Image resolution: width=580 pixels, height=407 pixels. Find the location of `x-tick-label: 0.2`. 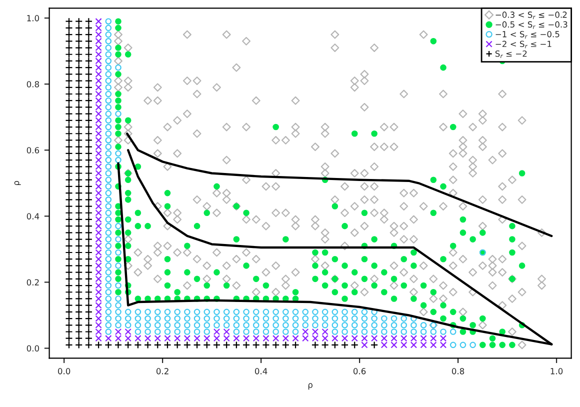

x-tick-label: 0.2 is located at coordinates (162, 371).